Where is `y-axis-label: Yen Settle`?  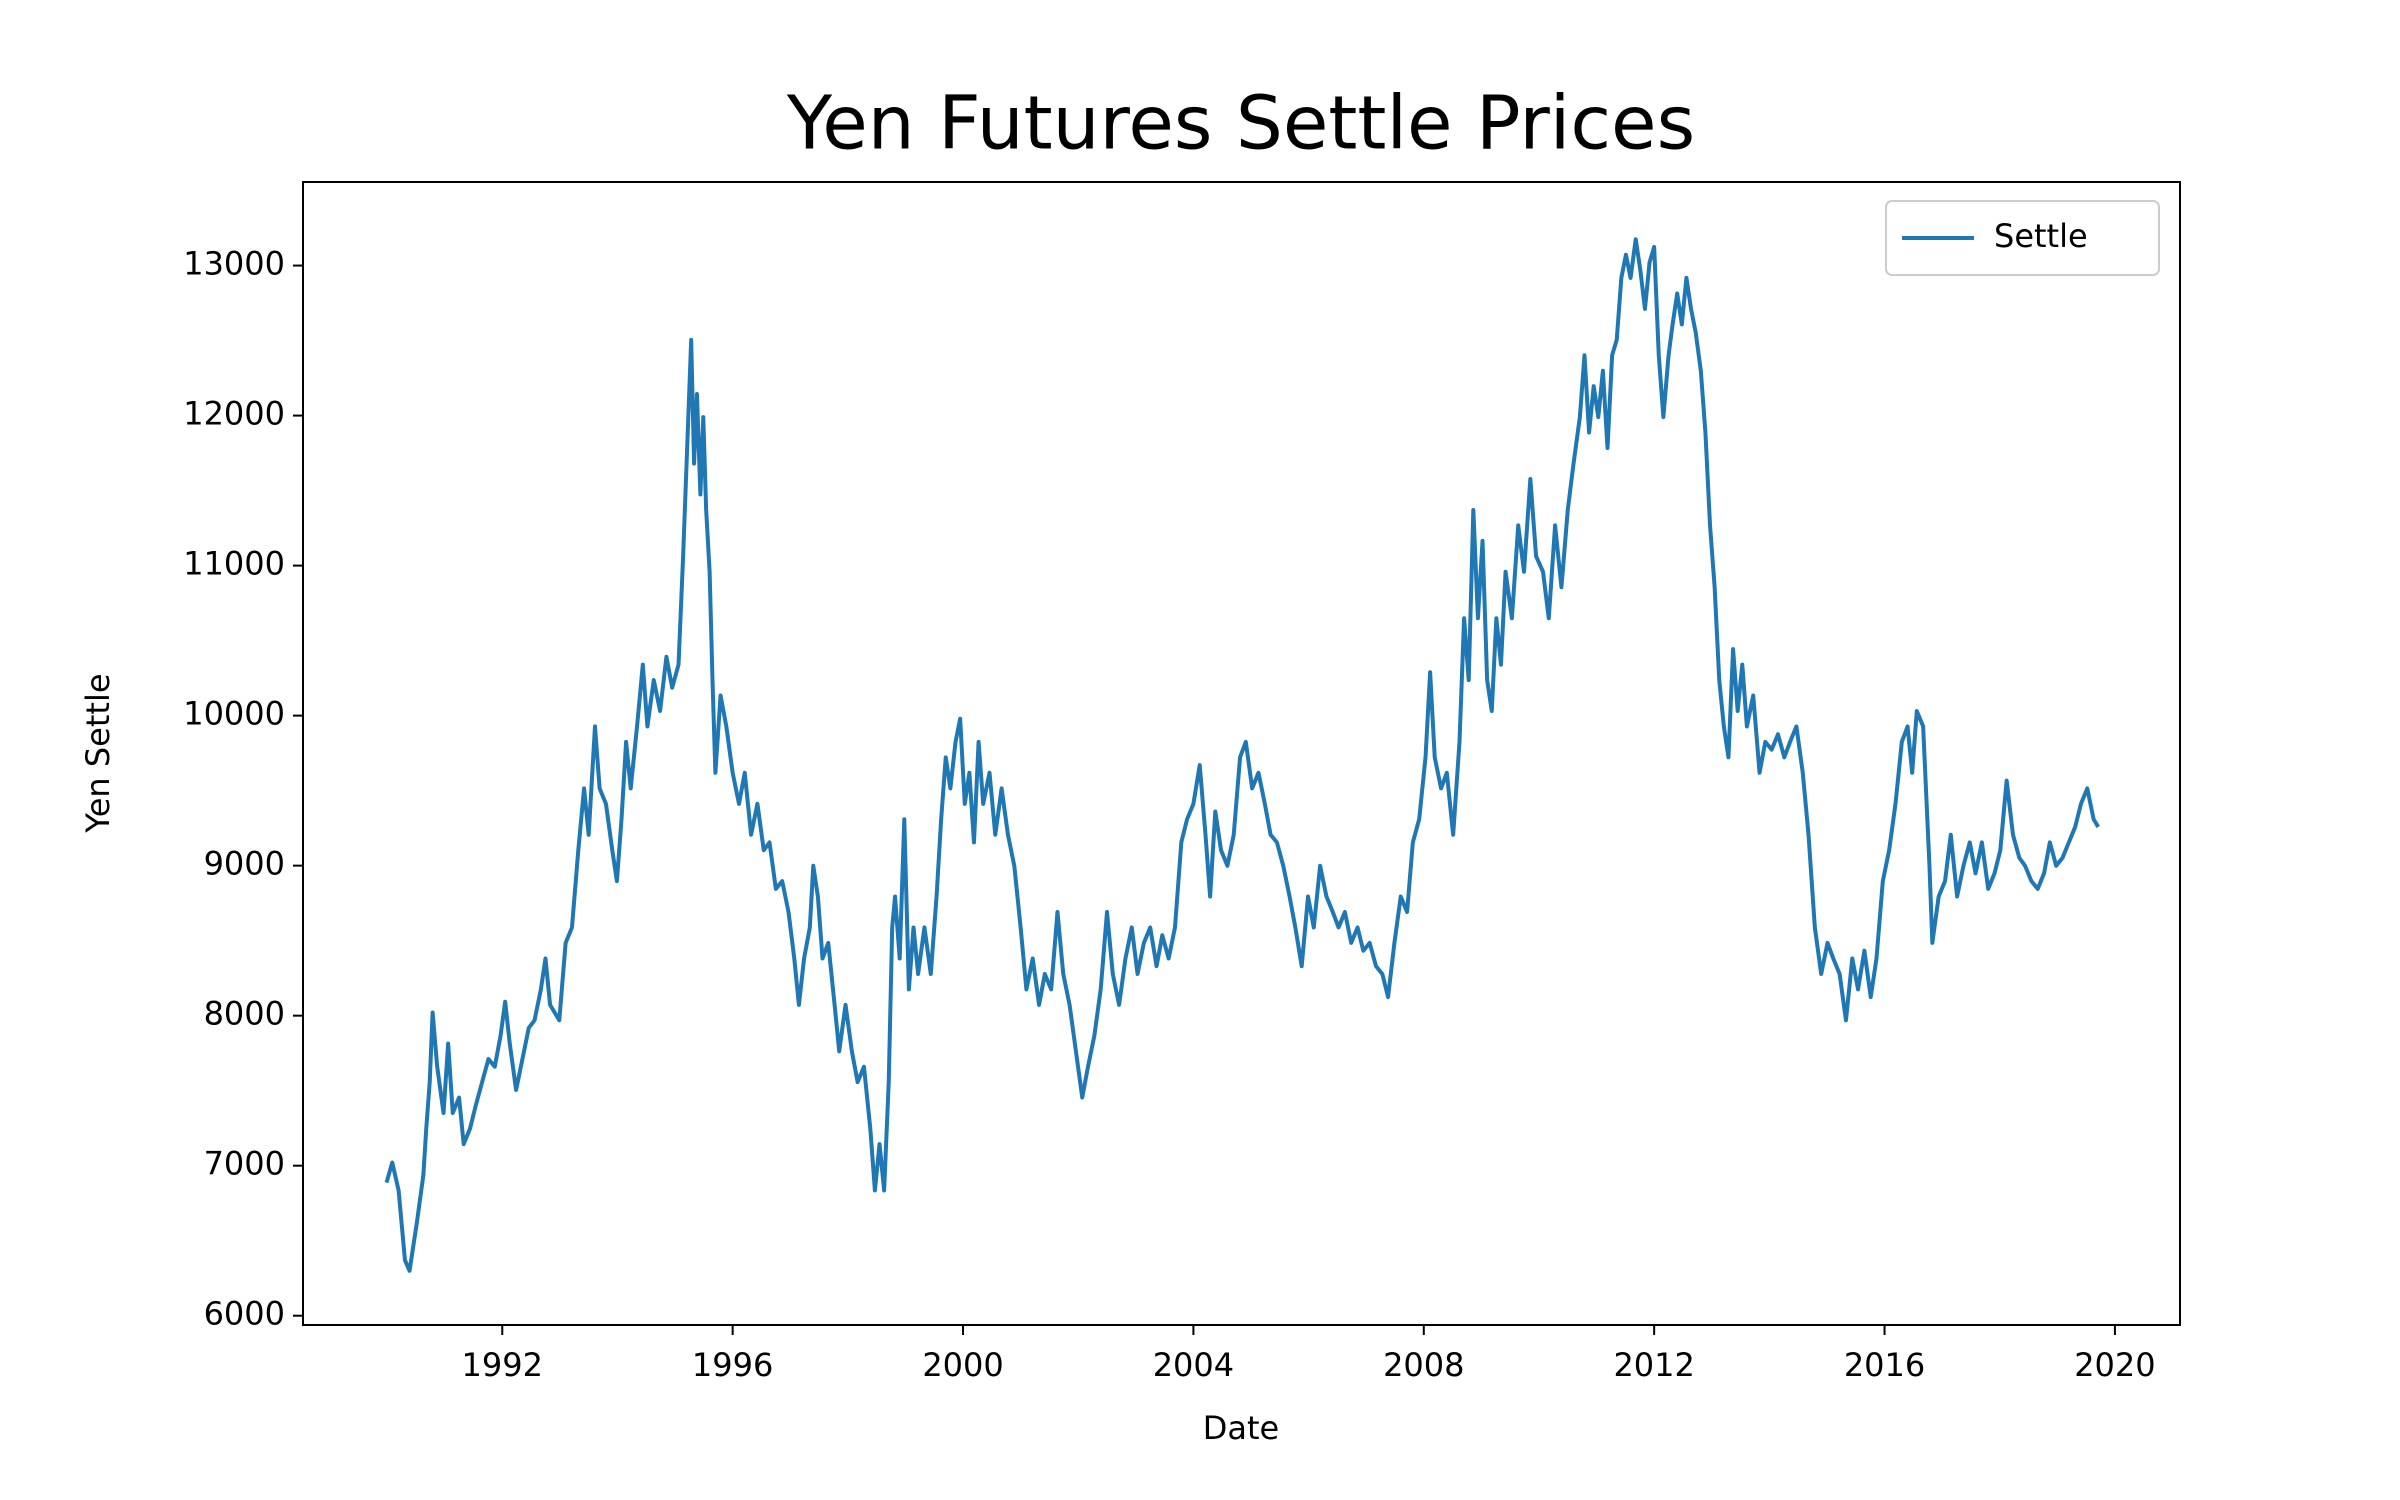 y-axis-label: Yen Settle is located at coordinates (98, 753).